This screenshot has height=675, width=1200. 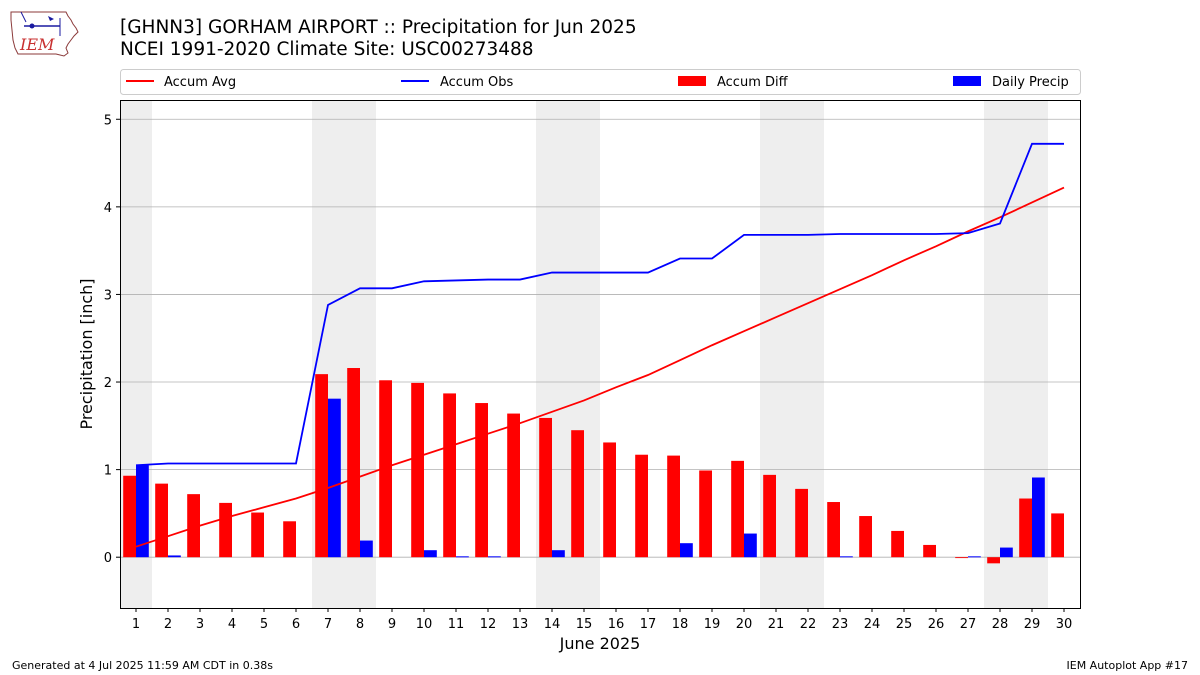 I want to click on iowa-map-outline-icon, so click(x=44, y=34).